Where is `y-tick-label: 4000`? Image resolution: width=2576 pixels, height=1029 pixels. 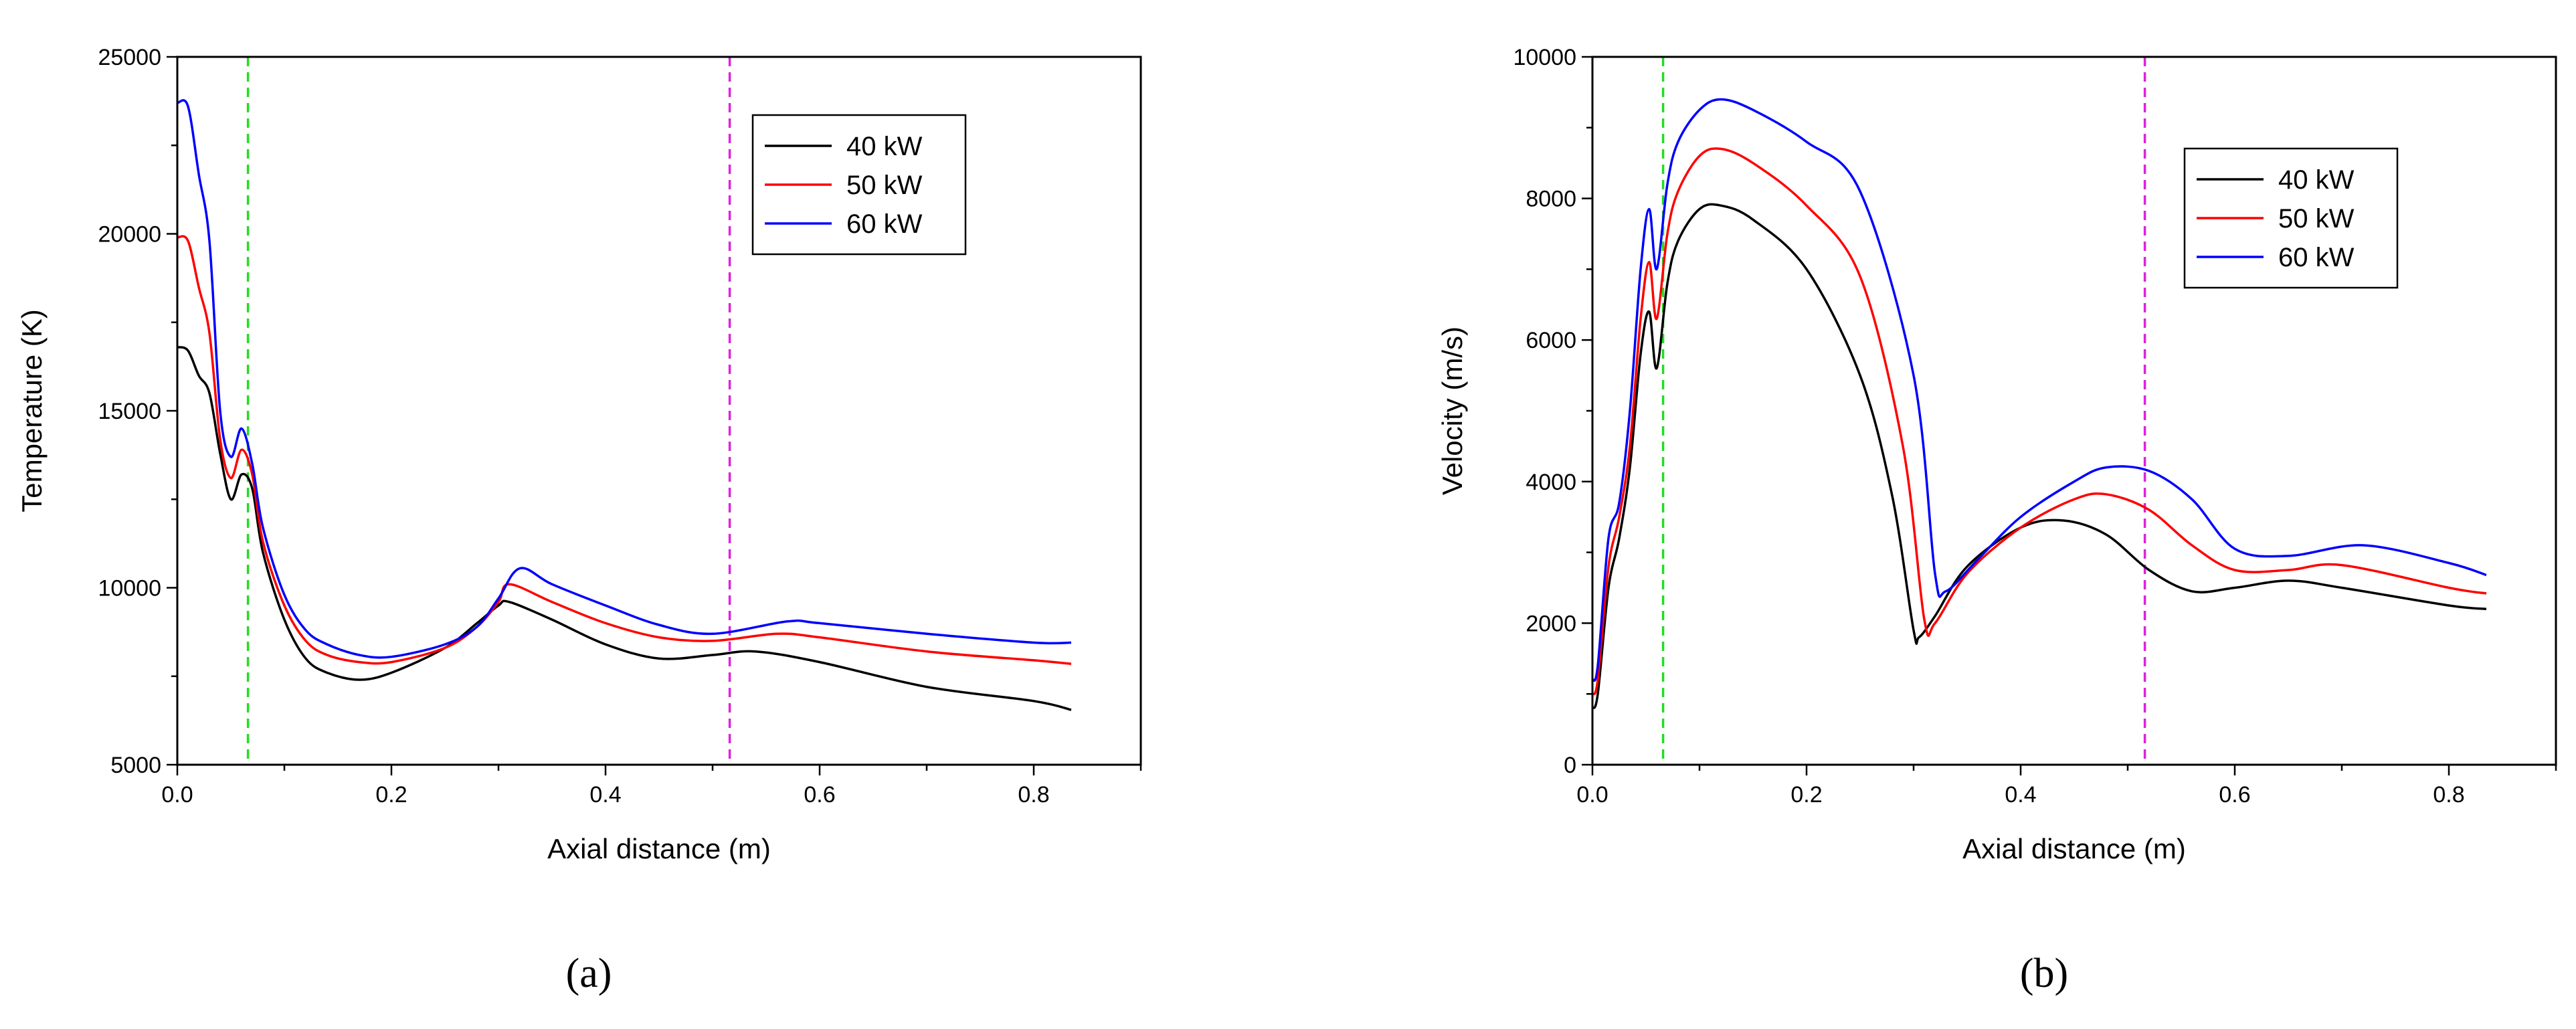
y-tick-label: 4000 is located at coordinates (1551, 482).